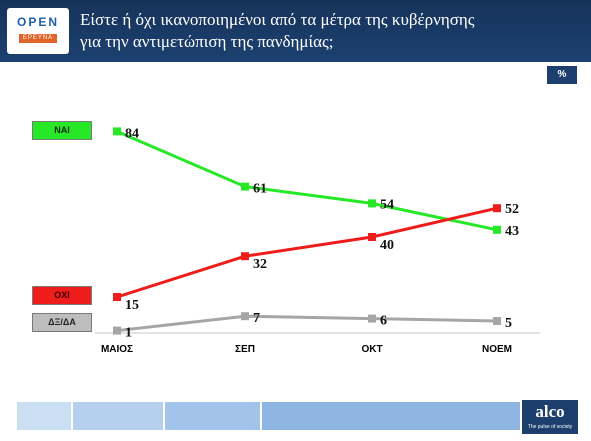 This screenshot has height=441, width=591. Describe the element at coordinates (62, 322) in the screenshot. I see `legend-dk: ΔΞ/ΔΑ` at that location.